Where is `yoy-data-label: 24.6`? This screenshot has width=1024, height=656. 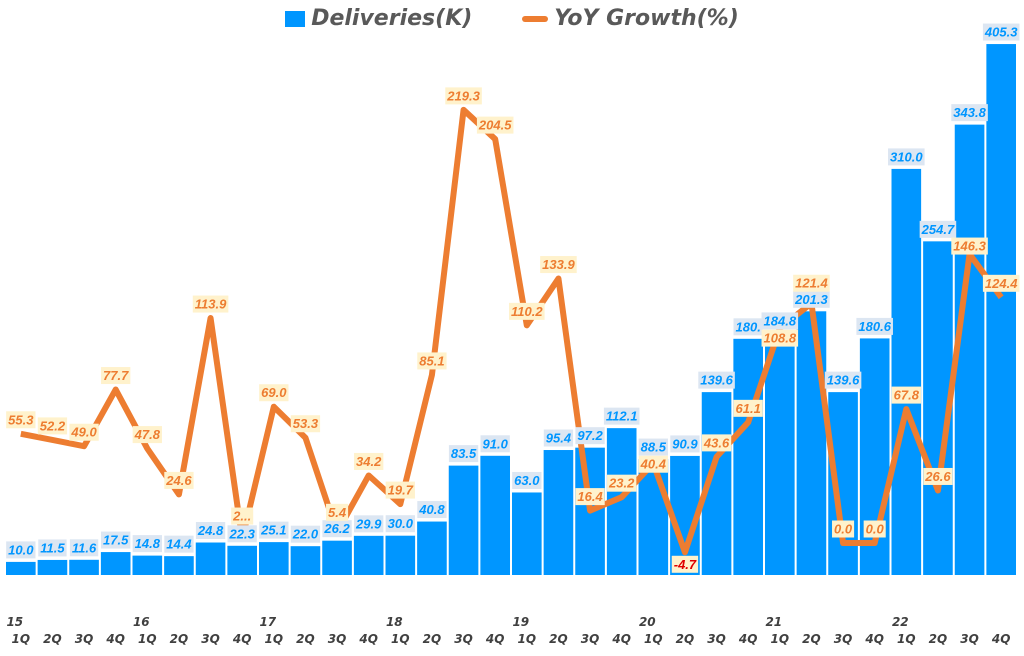
yoy-data-label: 24.6 is located at coordinates (178, 480).